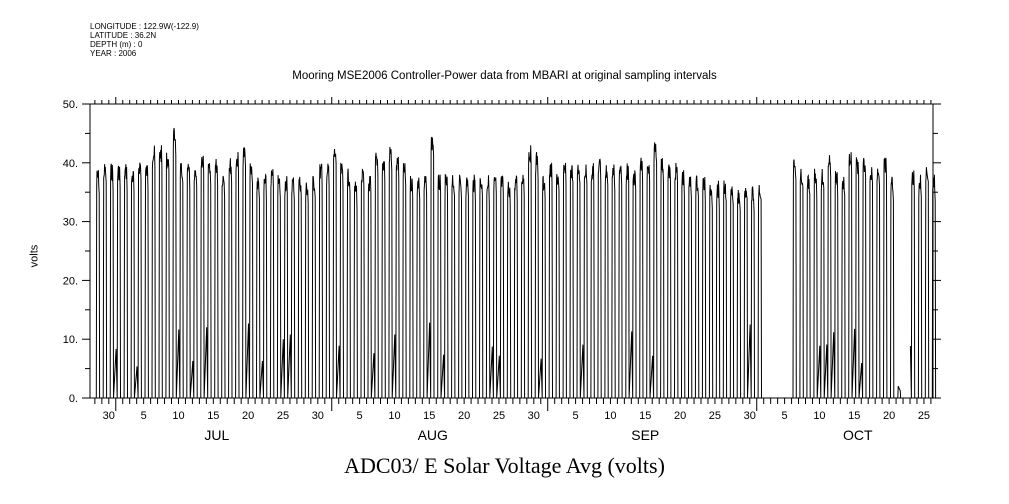 The width and height of the screenshot is (1009, 504). Describe the element at coordinates (116, 44) in the screenshot. I see `depth-label: DEPTH (m) : 0` at that location.